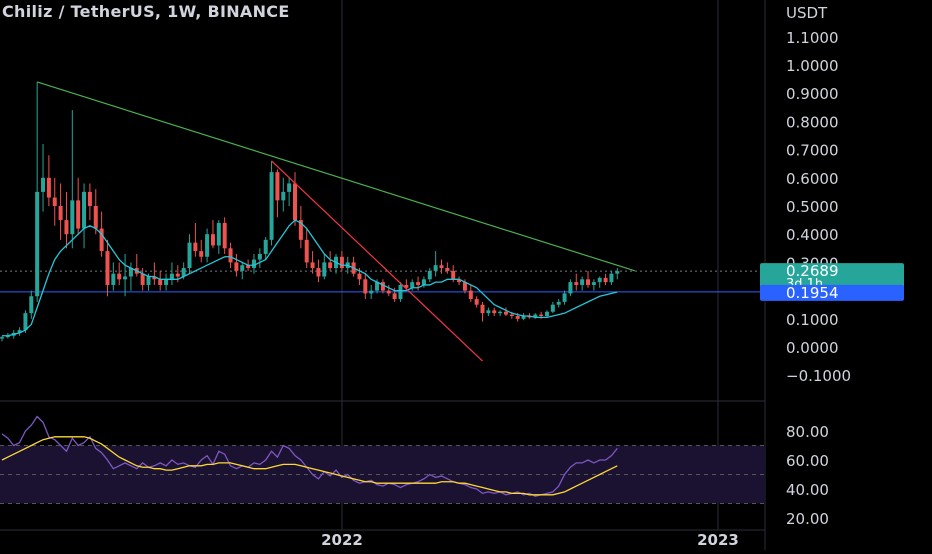 This screenshot has height=554, width=932. Describe the element at coordinates (812, 207) in the screenshot. I see `price-tick-label: 0.5000` at that location.